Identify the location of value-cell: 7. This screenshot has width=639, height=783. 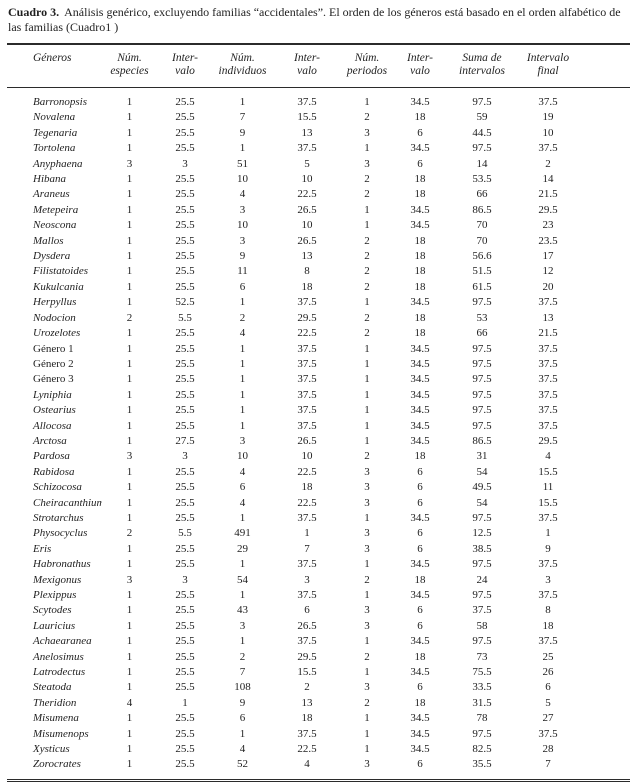
(242, 672).